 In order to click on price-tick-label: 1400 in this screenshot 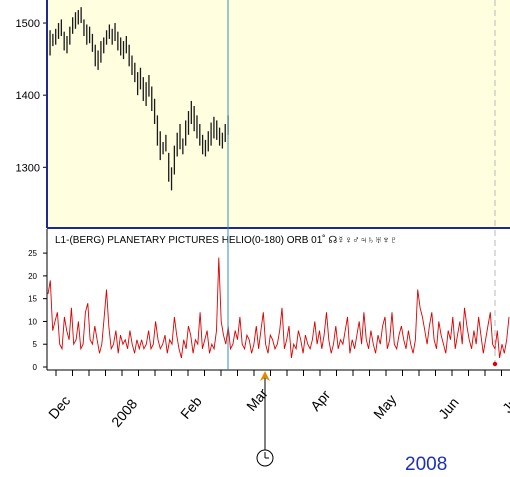, I will do `click(28, 96)`.